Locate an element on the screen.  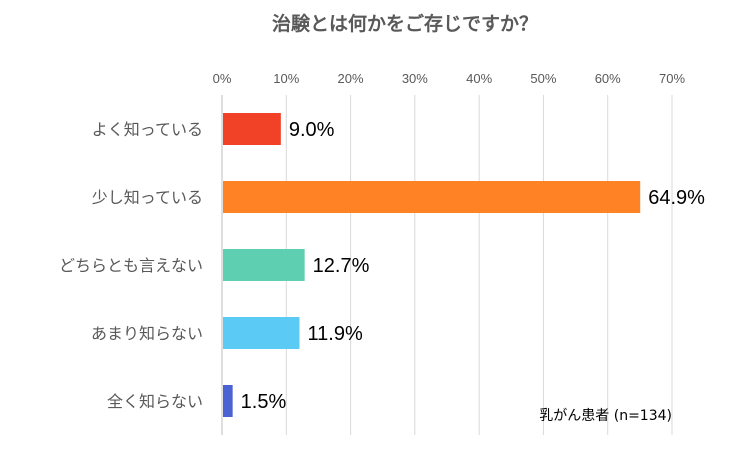
x-tick-label: 0% is located at coordinates (222, 78).